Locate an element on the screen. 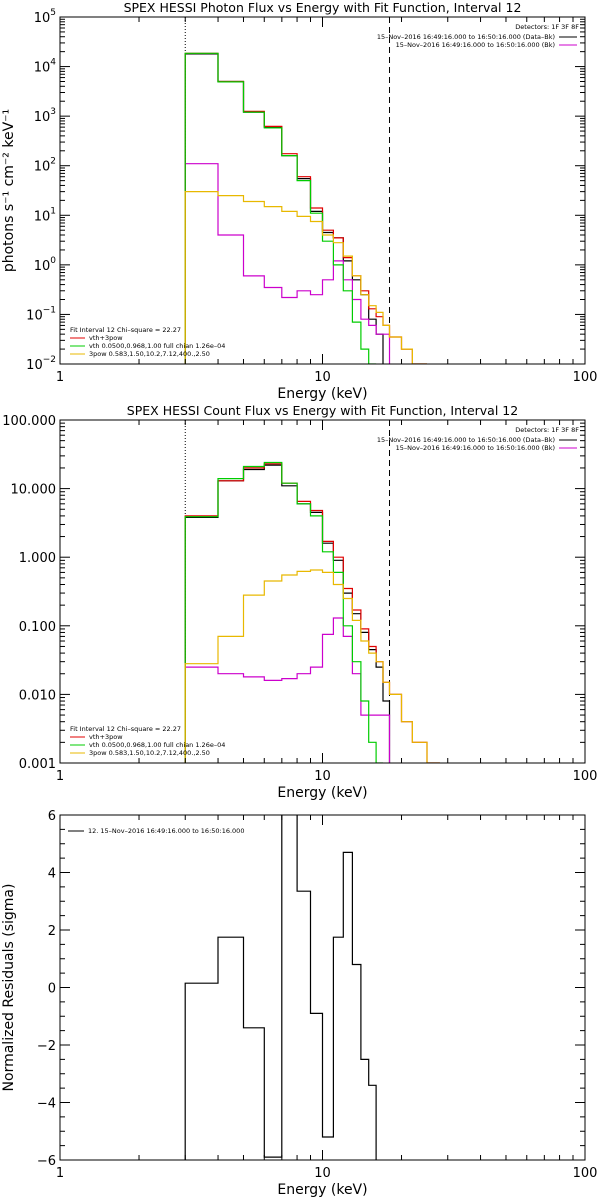  y-tick-label: 10³ is located at coordinates (45, 116).